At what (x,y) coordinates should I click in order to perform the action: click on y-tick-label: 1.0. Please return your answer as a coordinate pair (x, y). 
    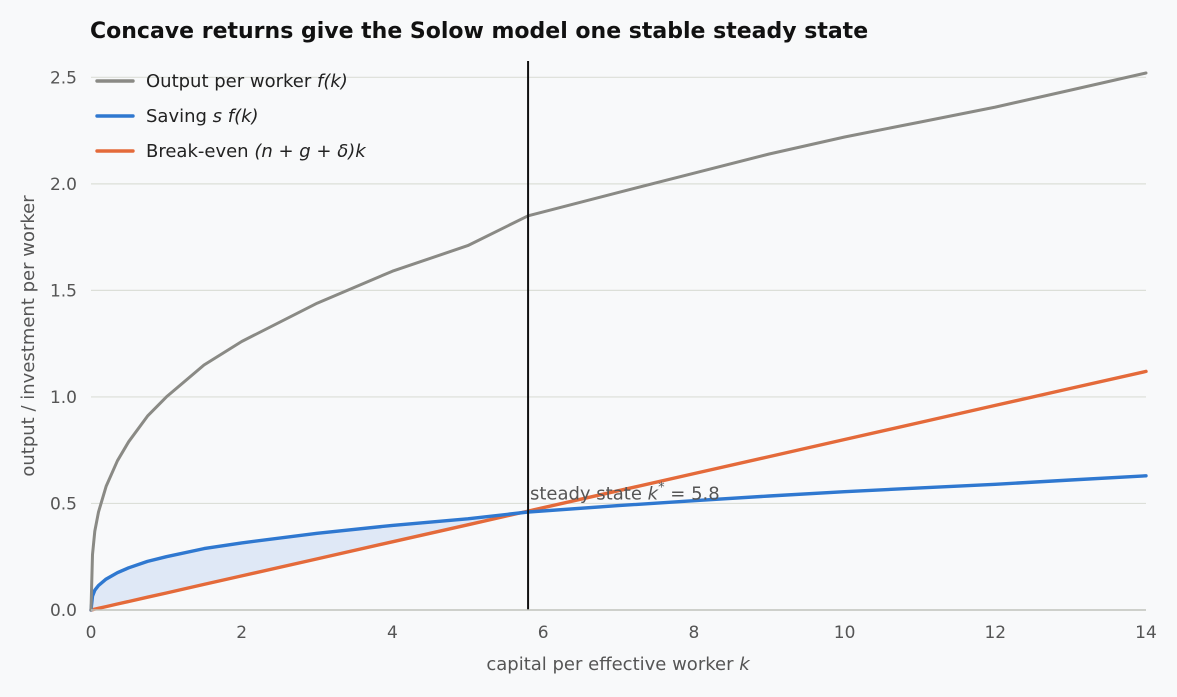
    Looking at the image, I should click on (63, 398).